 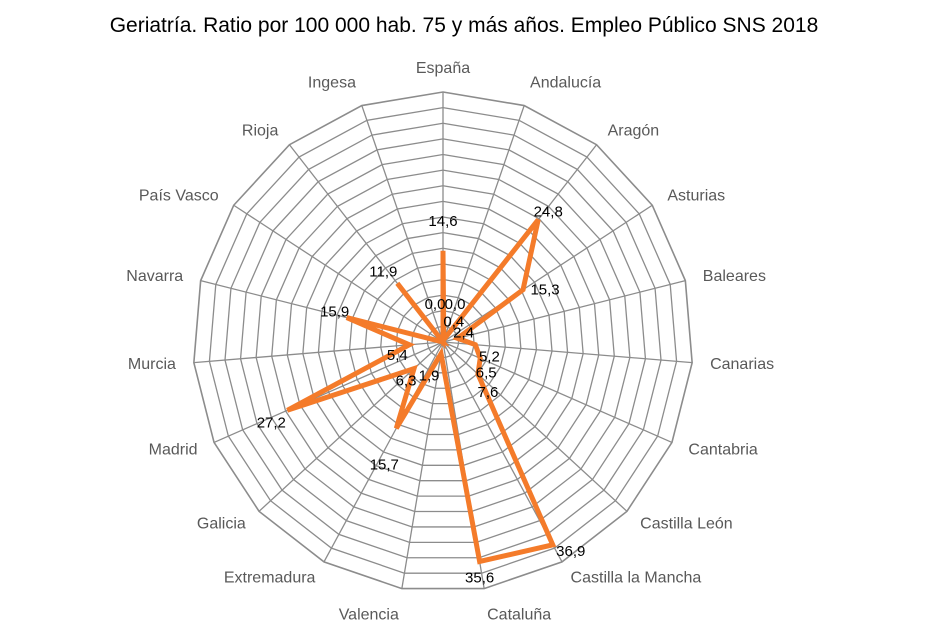 I want to click on category-label: País Vasco, so click(x=179, y=195).